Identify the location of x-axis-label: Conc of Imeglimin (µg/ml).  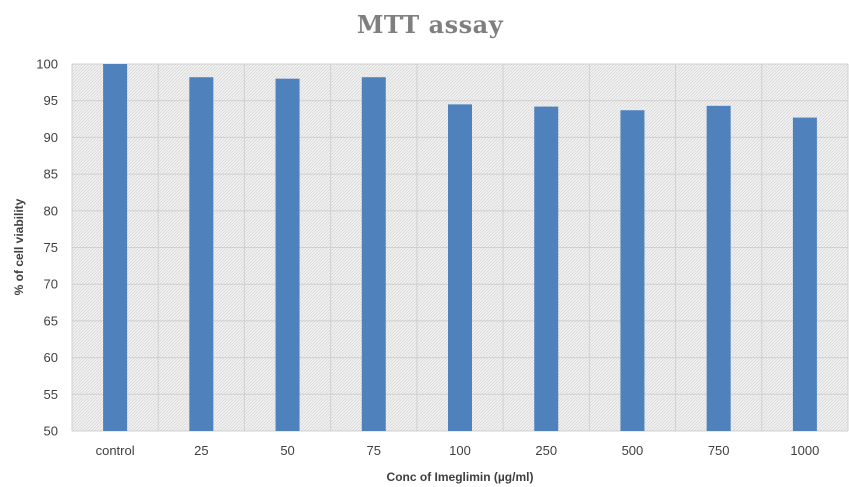
(460, 477).